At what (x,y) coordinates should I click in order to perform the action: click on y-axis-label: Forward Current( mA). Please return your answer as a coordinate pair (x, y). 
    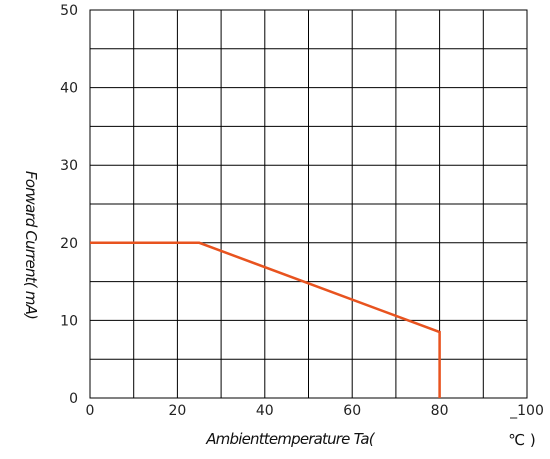
    Looking at the image, I should click on (31, 245).